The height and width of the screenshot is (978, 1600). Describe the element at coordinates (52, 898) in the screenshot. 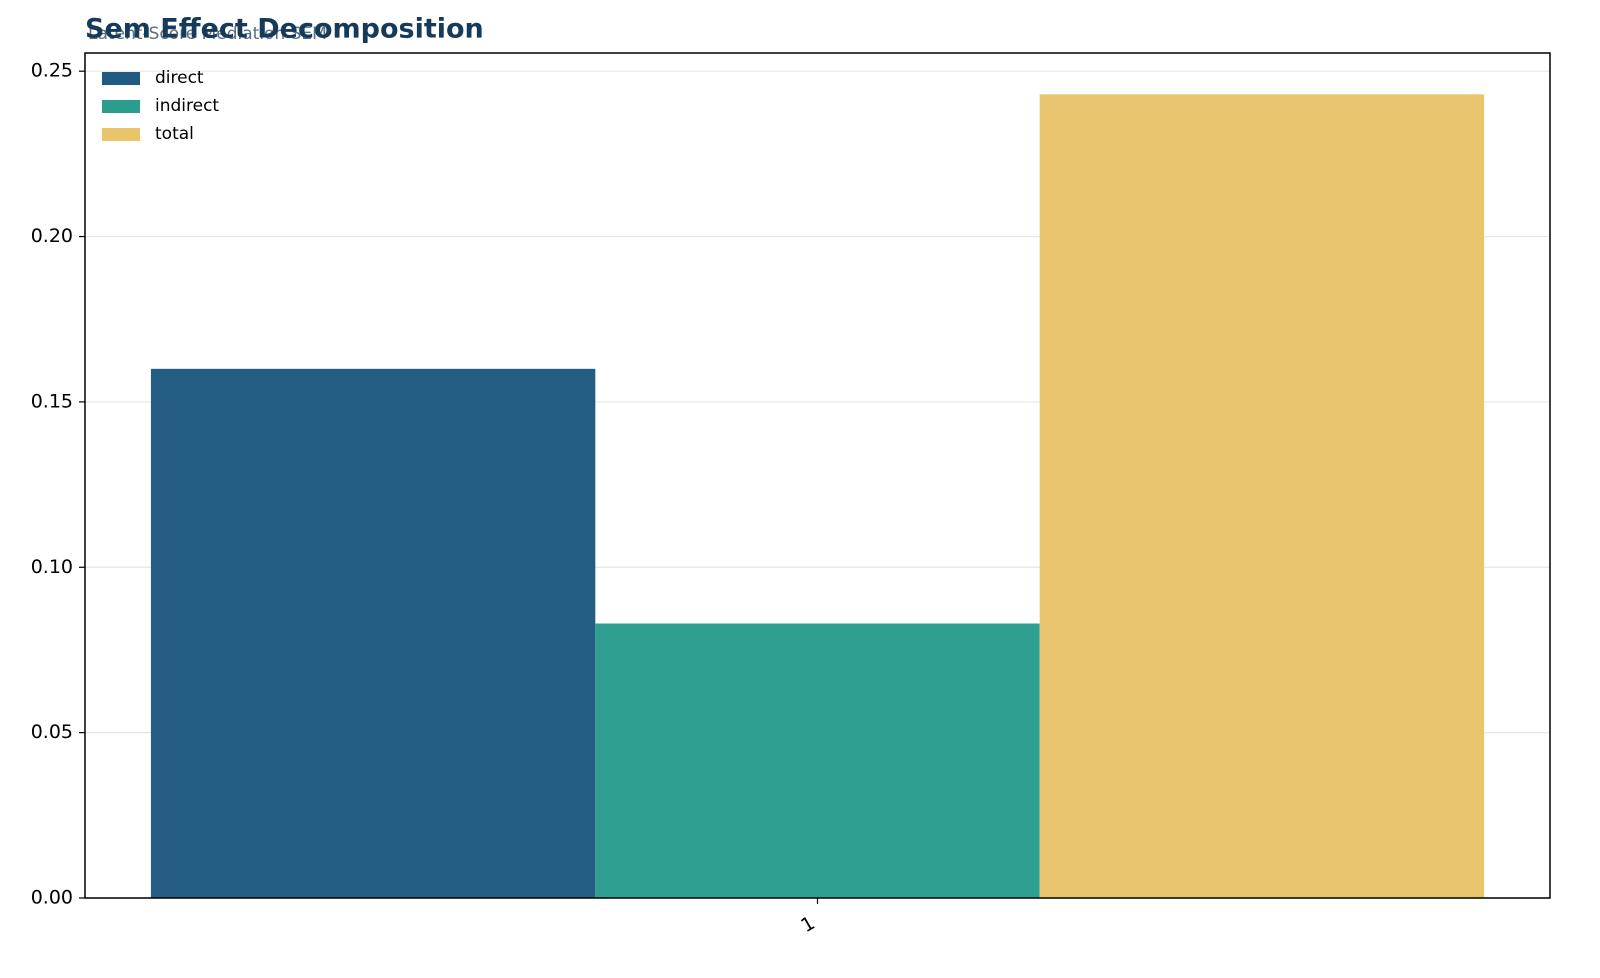

I see `y-tick-label: 0.00` at that location.